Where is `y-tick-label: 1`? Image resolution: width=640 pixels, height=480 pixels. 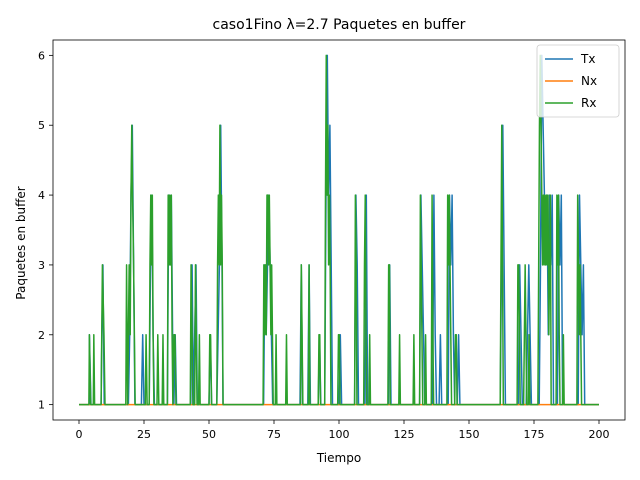
y-tick-label: 1 is located at coordinates (41, 405).